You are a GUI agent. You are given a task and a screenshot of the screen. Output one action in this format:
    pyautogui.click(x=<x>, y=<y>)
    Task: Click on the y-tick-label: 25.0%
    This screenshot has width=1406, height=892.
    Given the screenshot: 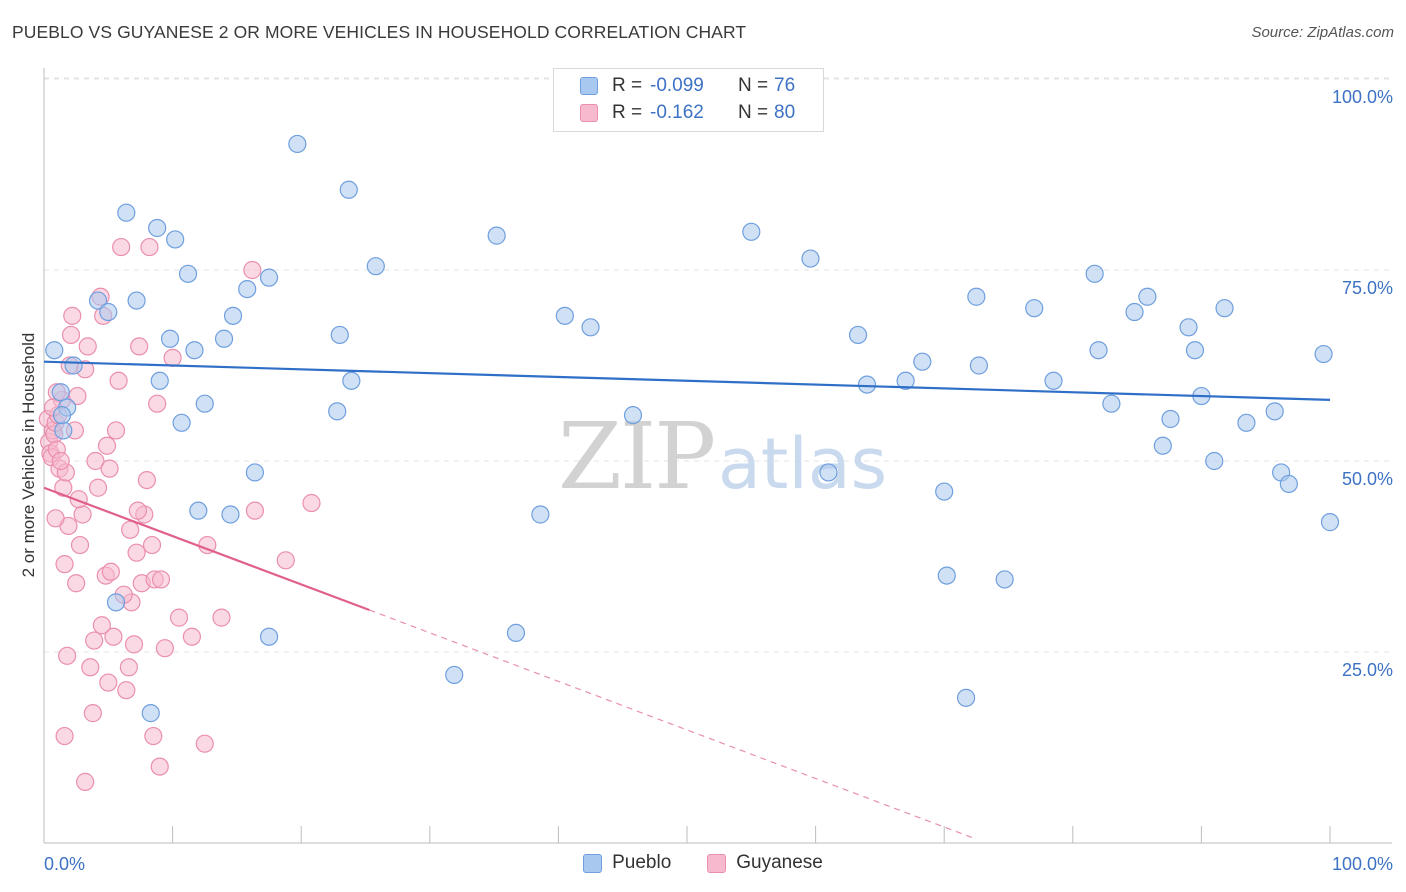 What is the action you would take?
    pyautogui.click(x=1367, y=670)
    